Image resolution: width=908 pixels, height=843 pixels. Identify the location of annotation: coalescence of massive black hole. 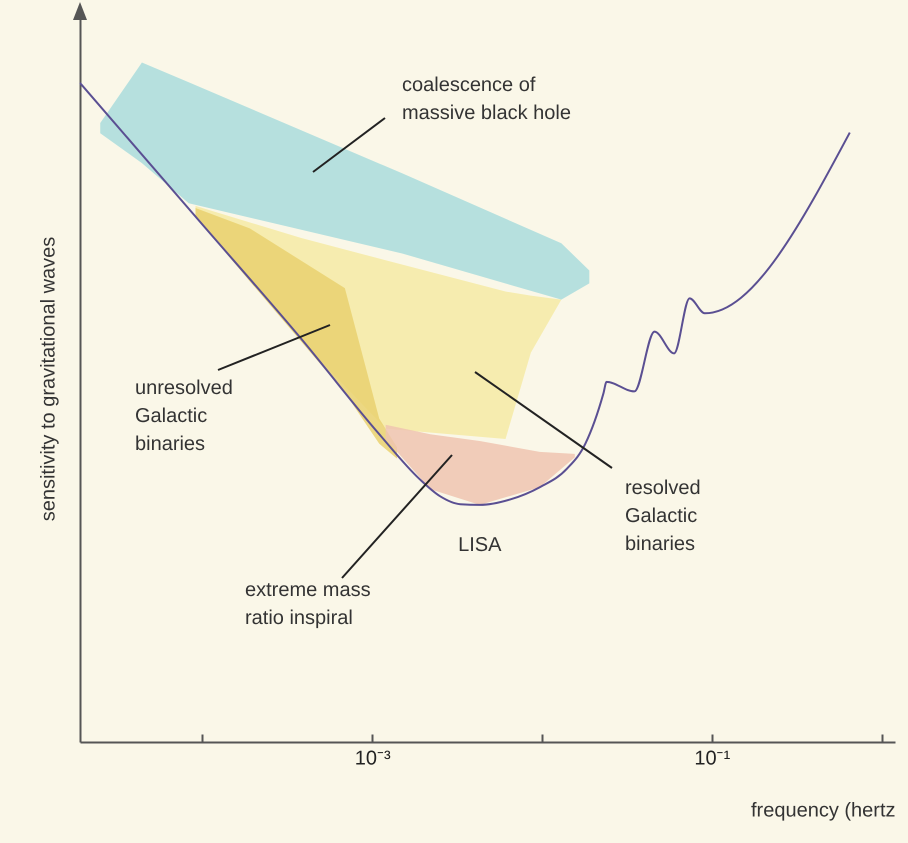
(486, 99).